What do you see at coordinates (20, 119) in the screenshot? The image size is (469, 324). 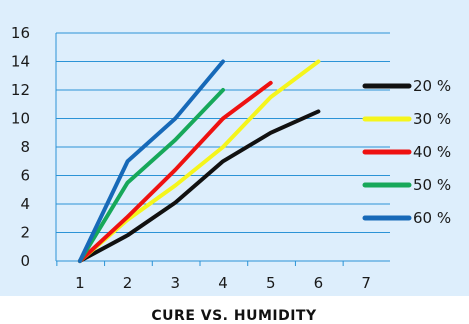 I see `y-tick-label: 10` at bounding box center [20, 119].